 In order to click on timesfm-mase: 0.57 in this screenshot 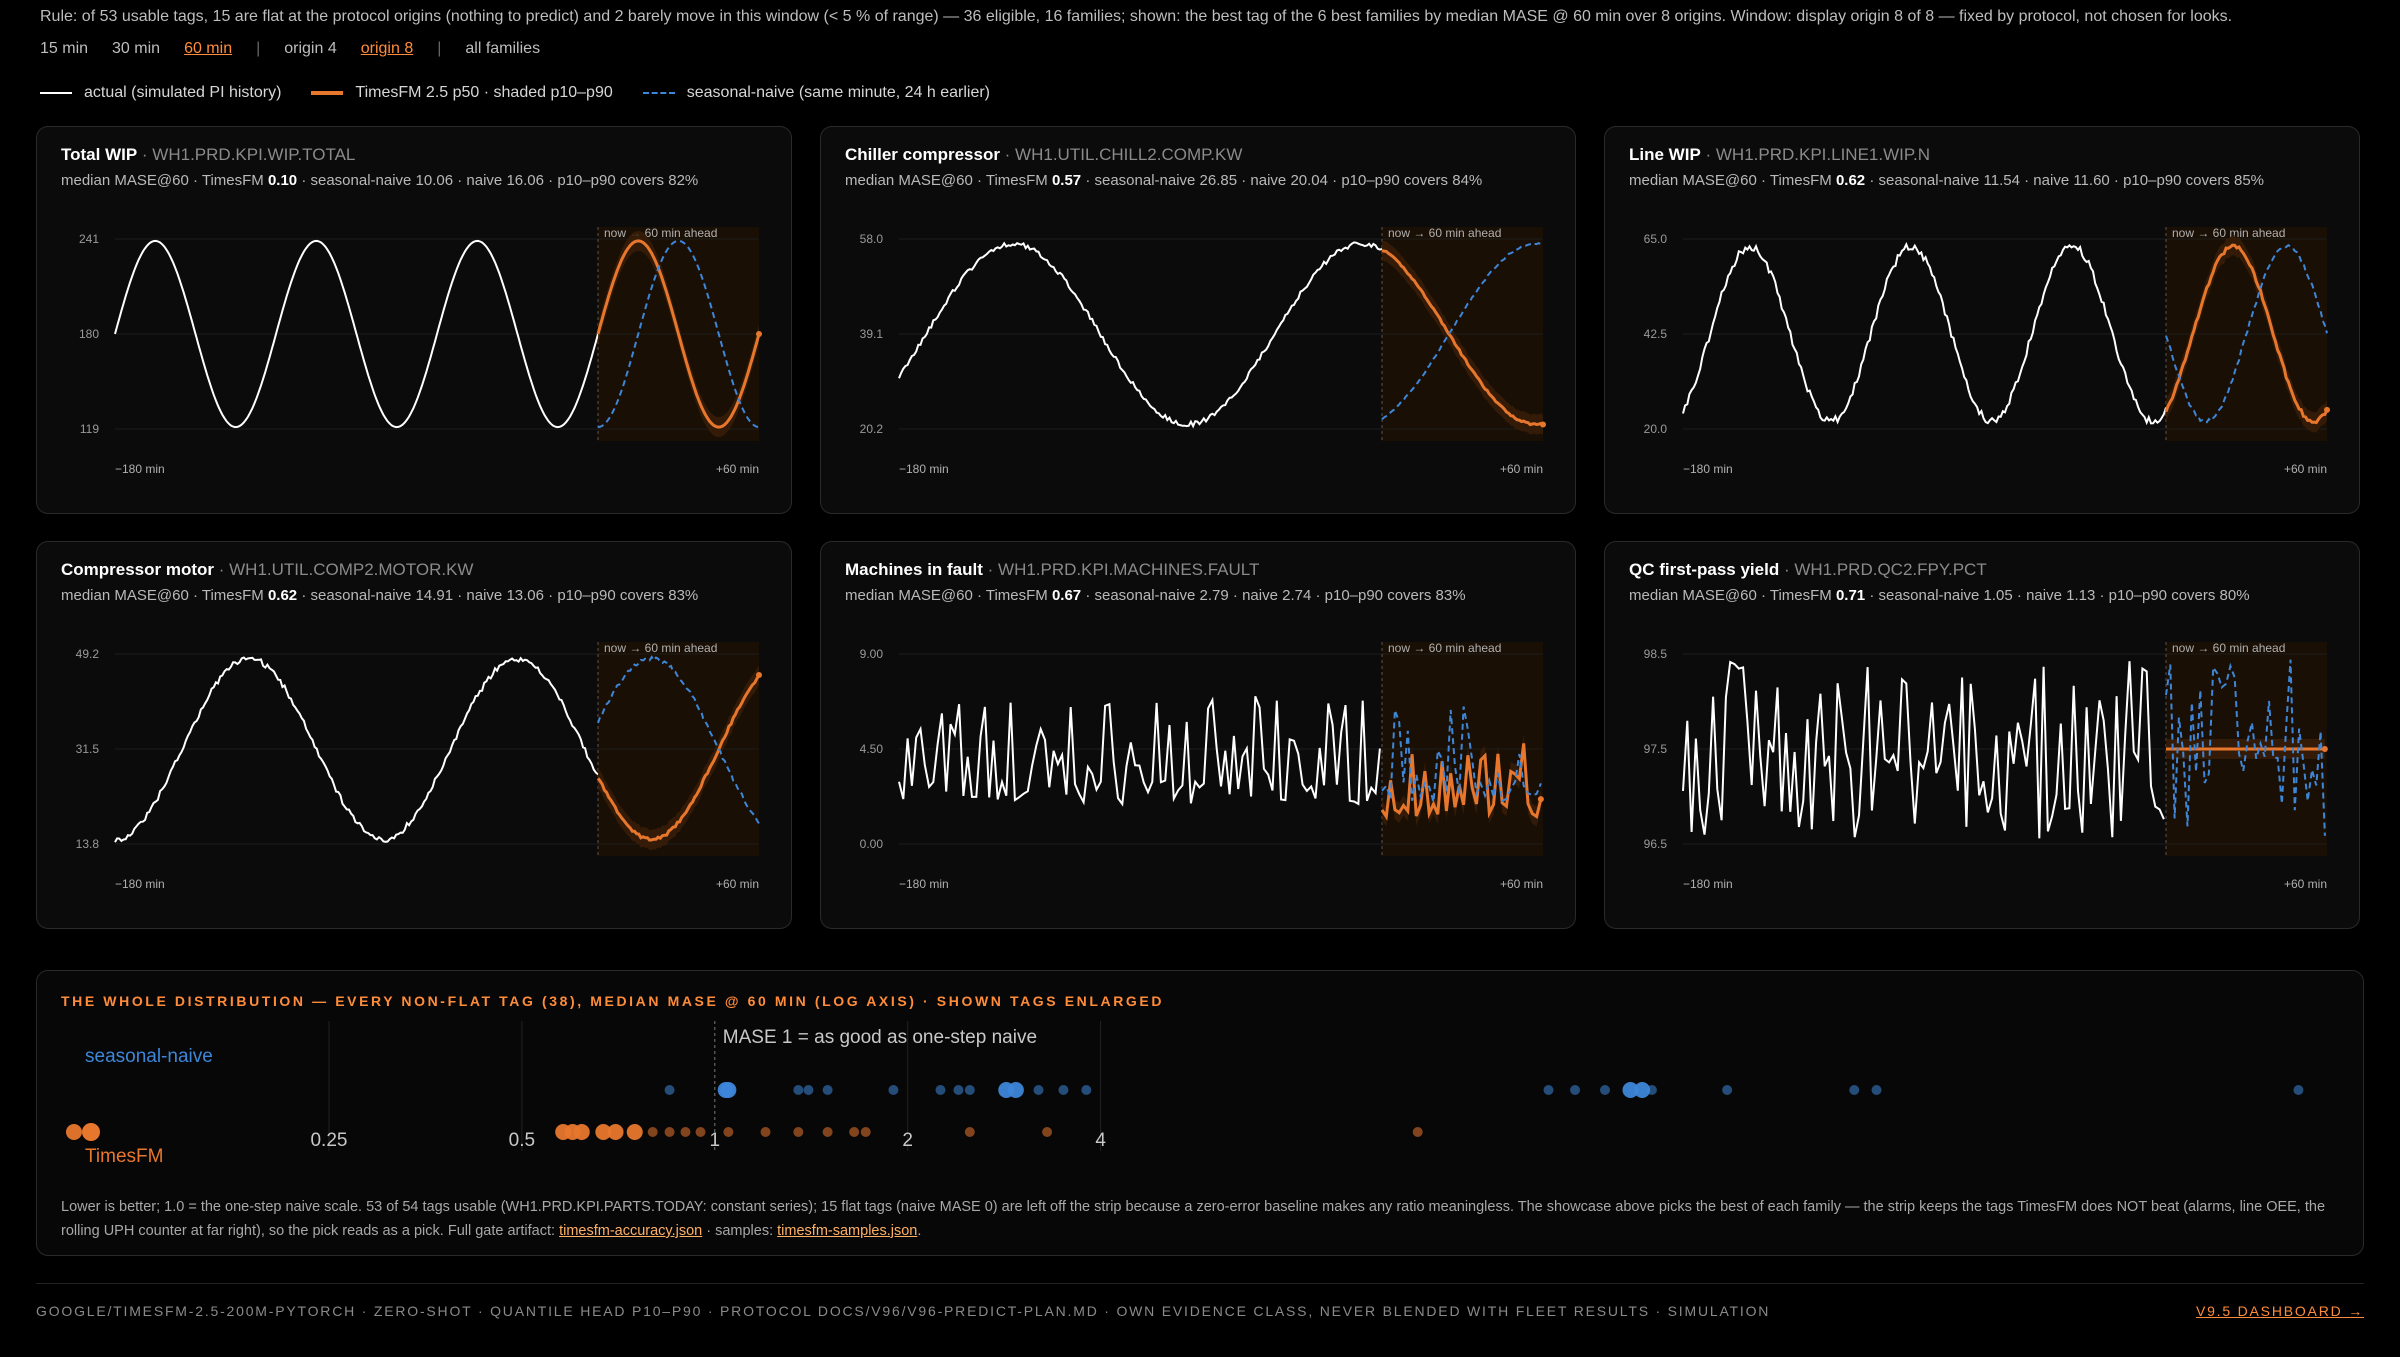, I will do `click(1066, 180)`.